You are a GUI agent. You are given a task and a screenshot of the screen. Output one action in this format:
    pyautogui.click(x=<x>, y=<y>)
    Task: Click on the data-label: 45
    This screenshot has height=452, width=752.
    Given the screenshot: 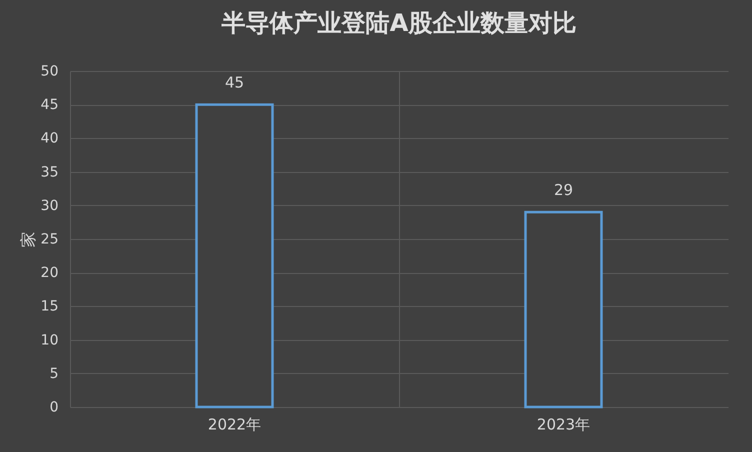 What is the action you would take?
    pyautogui.click(x=234, y=83)
    